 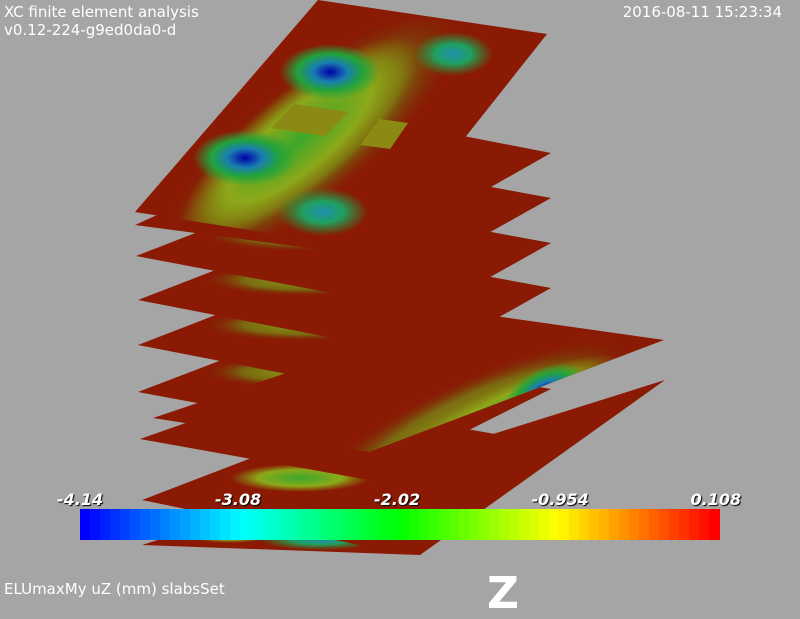 What do you see at coordinates (397, 499) in the screenshot?
I see `color-scale-tick-label: -2.02` at bounding box center [397, 499].